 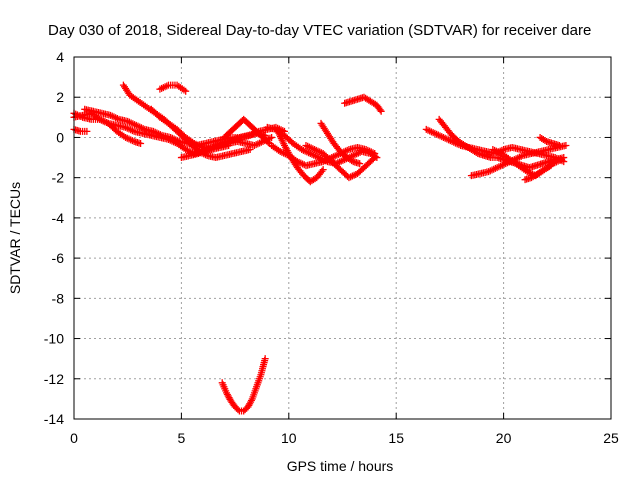 What do you see at coordinates (611, 438) in the screenshot?
I see `x-tick-label: 25` at bounding box center [611, 438].